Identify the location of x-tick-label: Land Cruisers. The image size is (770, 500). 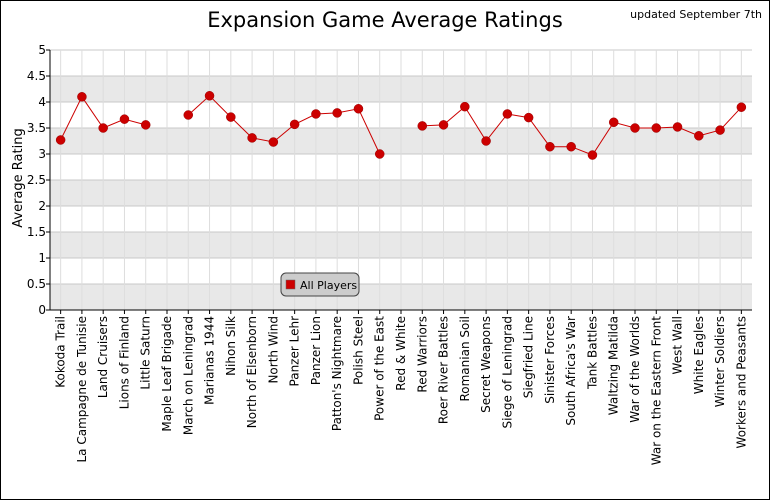
(103, 357).